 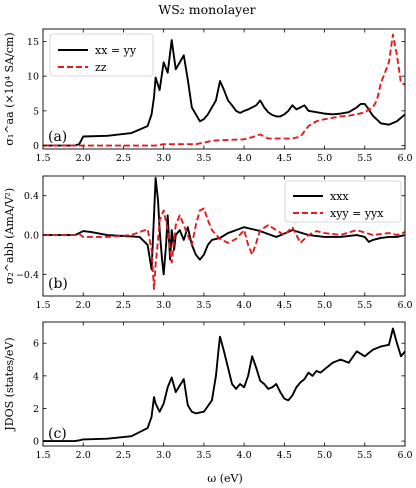 I want to click on y-axis-label: σ₁^aa (×10⁴ SA/cm), so click(x=9, y=88).